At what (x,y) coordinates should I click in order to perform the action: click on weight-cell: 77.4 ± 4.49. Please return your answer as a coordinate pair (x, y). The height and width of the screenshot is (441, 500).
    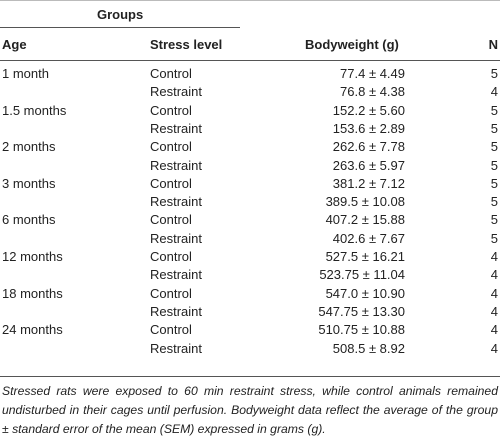
    Looking at the image, I should click on (372, 73).